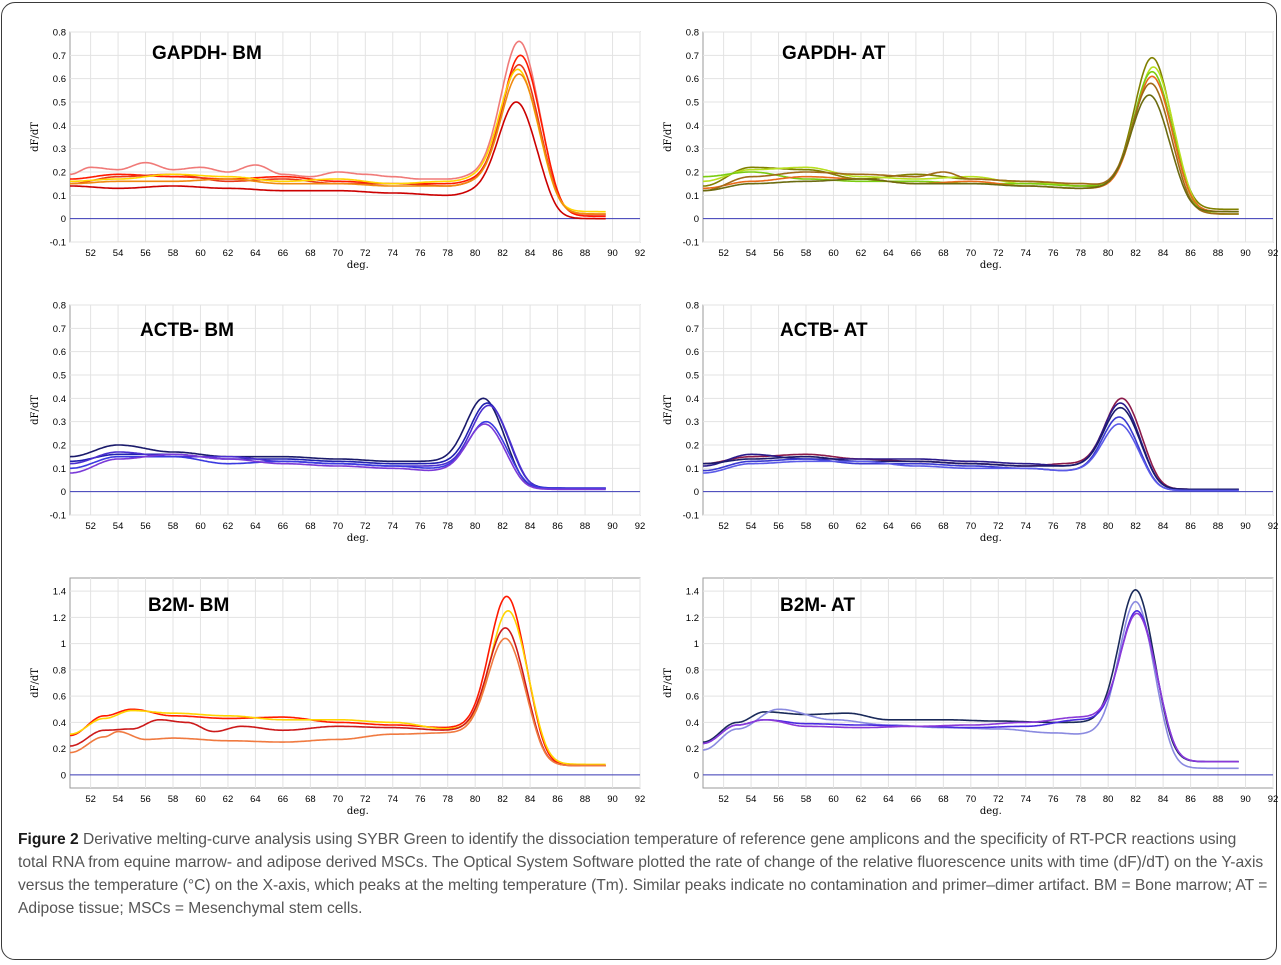 This screenshot has height=965, width=1281. What do you see at coordinates (1080, 799) in the screenshot?
I see `x-tick-label: 78` at bounding box center [1080, 799].